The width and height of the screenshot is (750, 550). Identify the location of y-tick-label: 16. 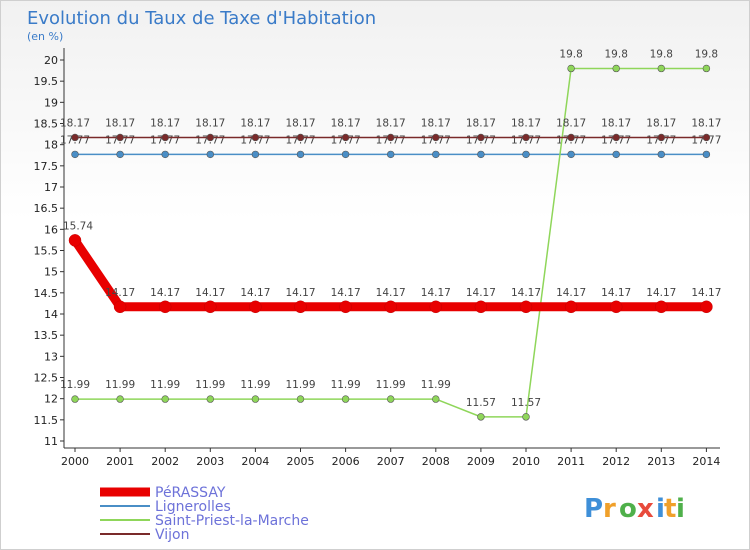
(51, 229).